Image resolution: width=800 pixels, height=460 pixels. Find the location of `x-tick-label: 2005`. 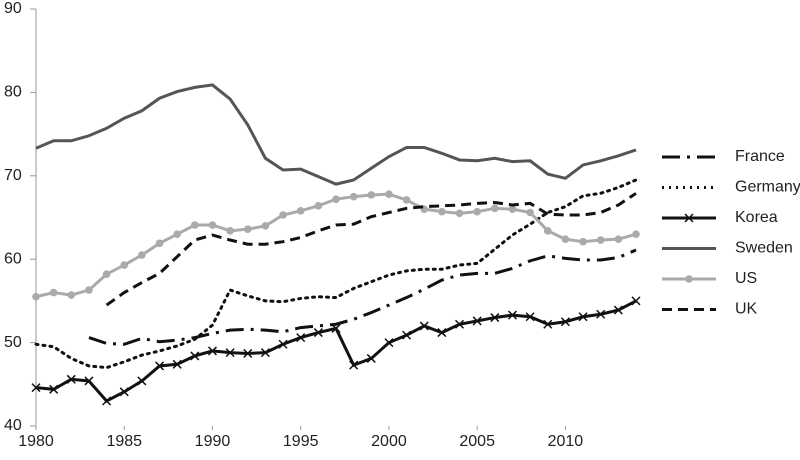

x-tick-label: 2005 is located at coordinates (477, 441).